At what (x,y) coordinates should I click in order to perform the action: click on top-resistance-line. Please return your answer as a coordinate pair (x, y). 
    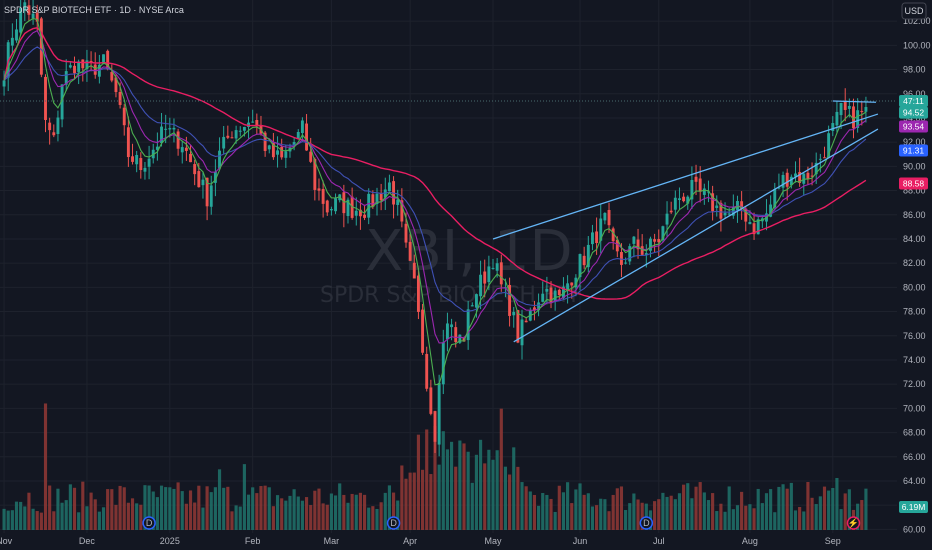
    Looking at the image, I should click on (854, 101).